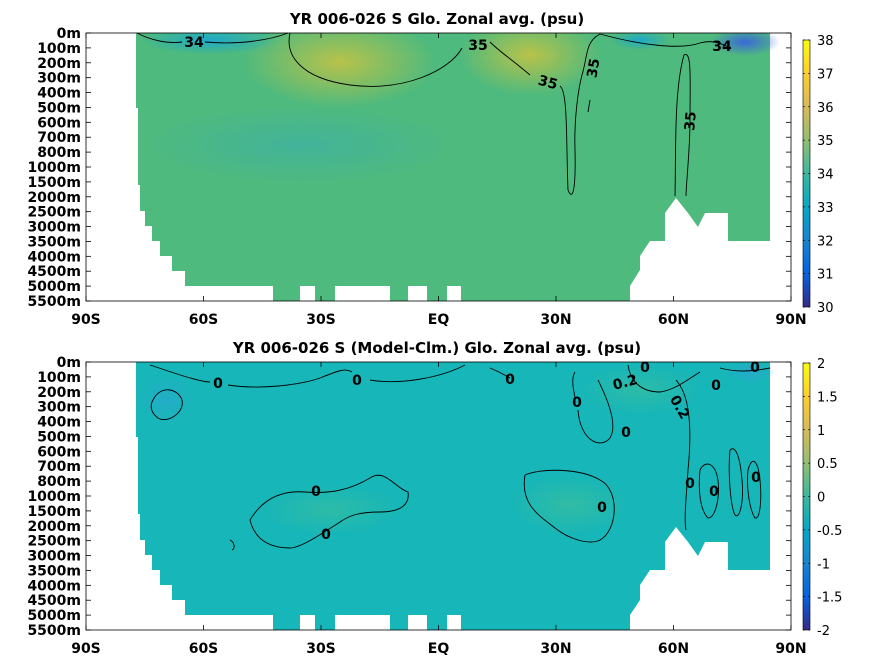  What do you see at coordinates (300, 145) in the screenshot?
I see `intermediate-water-low` at bounding box center [300, 145].